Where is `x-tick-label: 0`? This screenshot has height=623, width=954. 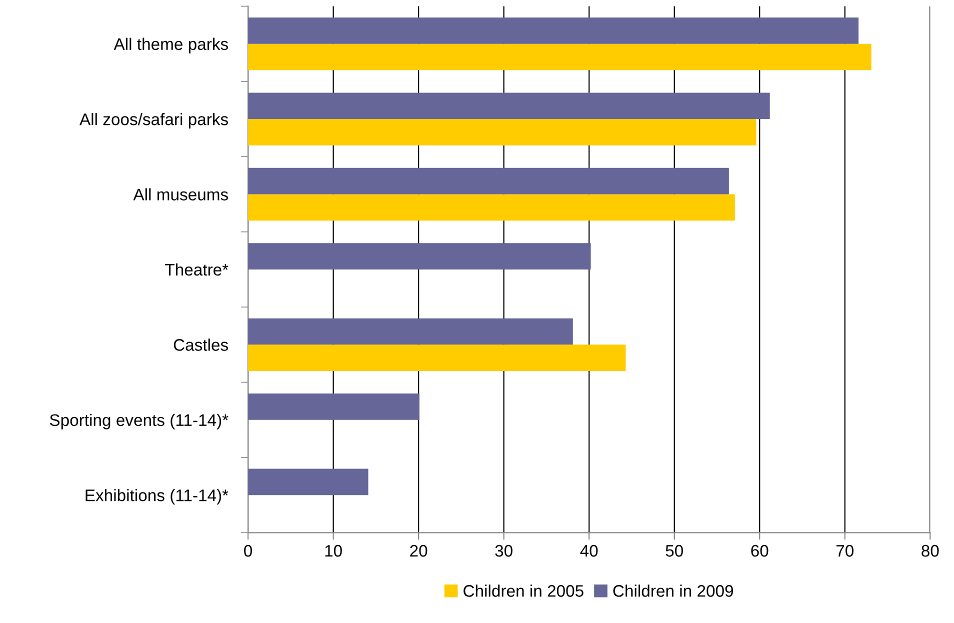 x-tick-label: 0 is located at coordinates (248, 550).